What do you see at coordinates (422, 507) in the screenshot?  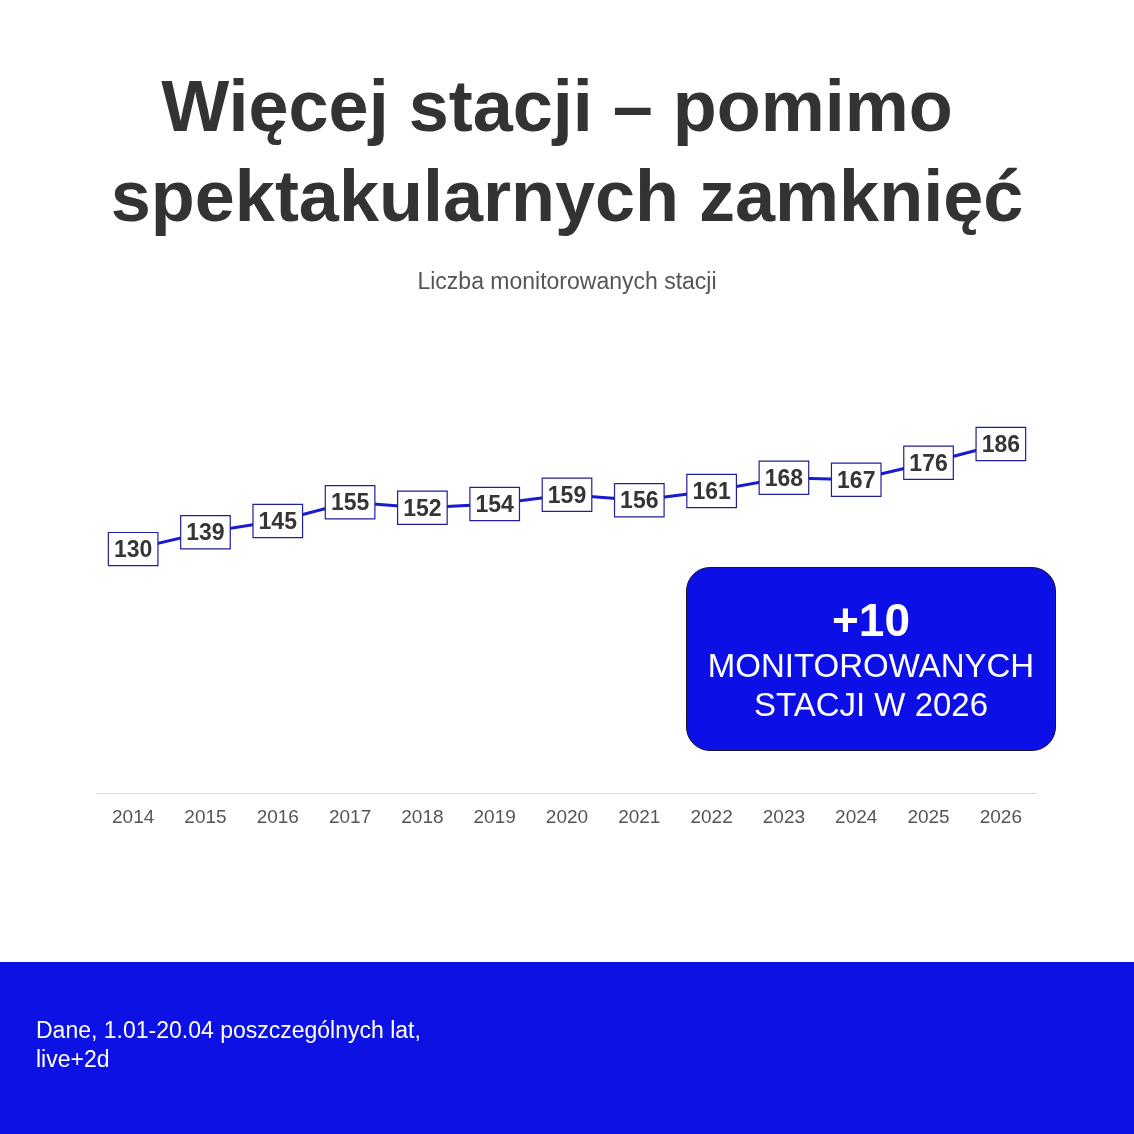 I see `data-label: 152` at bounding box center [422, 507].